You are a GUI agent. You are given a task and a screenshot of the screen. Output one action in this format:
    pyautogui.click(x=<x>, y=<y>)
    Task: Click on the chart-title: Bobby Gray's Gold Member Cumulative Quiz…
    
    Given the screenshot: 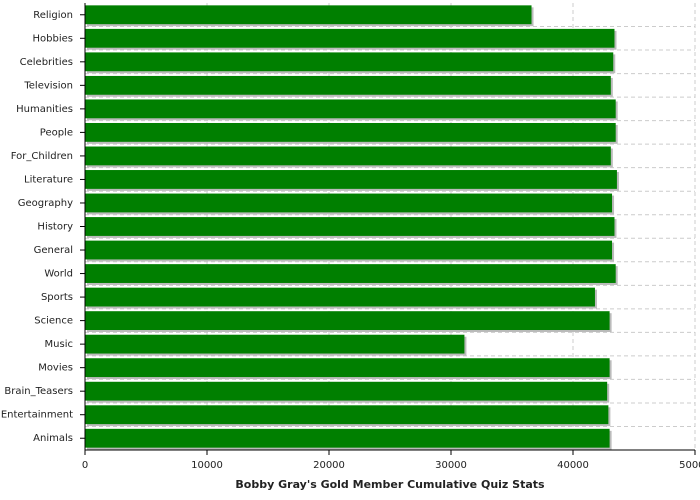 What is the action you would take?
    pyautogui.click(x=390, y=484)
    